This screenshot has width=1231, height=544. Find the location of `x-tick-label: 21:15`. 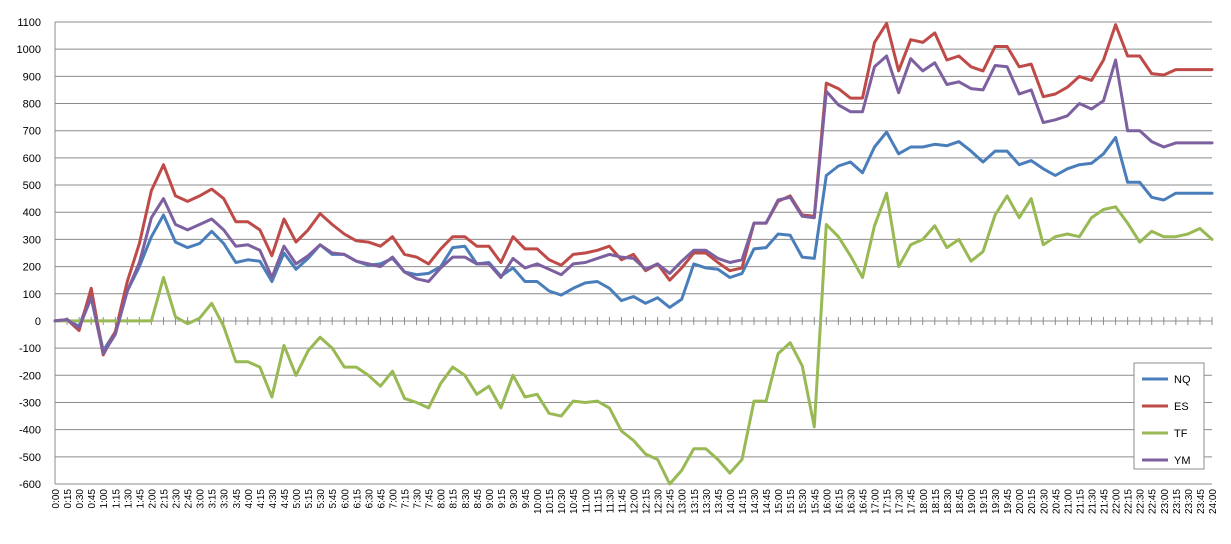

x-tick-label: 21:15 is located at coordinates (1080, 501).